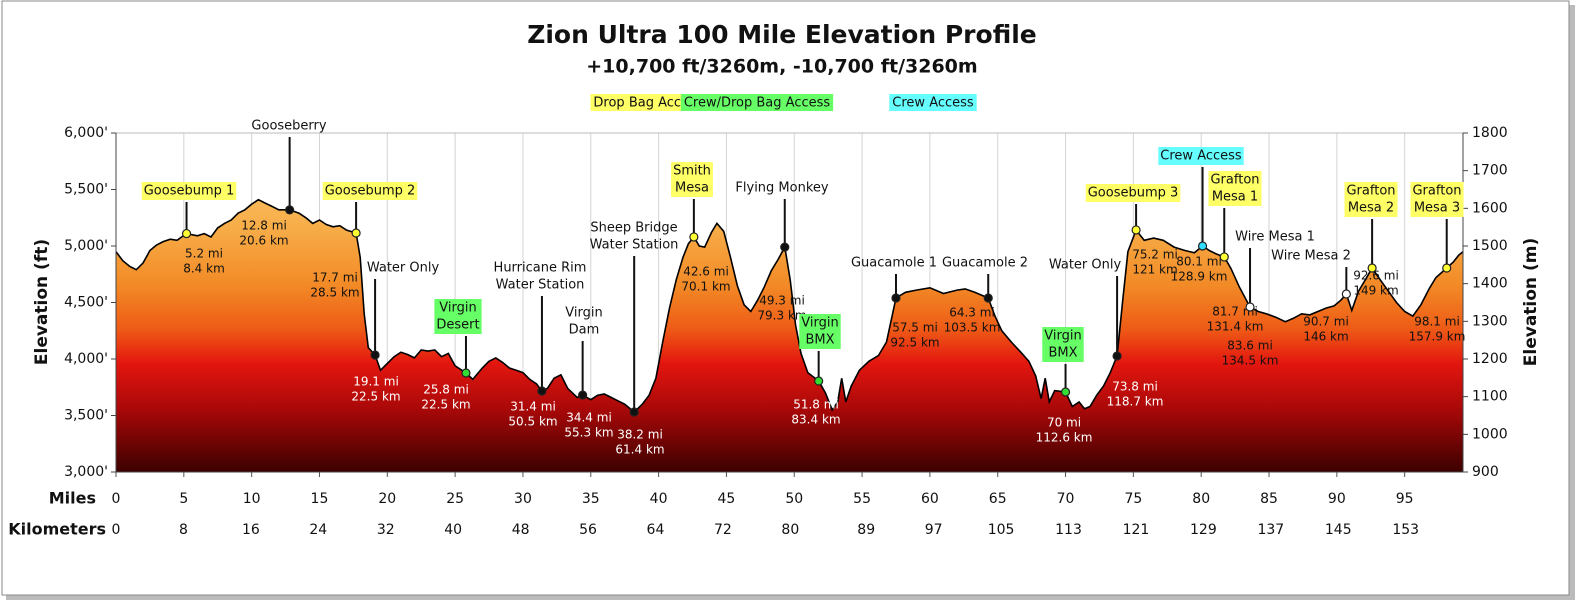 Image resolution: width=1581 pixels, height=608 pixels. What do you see at coordinates (972, 313) in the screenshot?
I see `station-distance-mi: 64.3 mi` at bounding box center [972, 313].